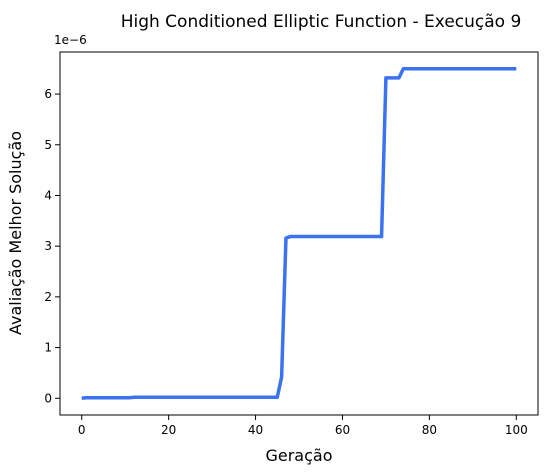 The height and width of the screenshot is (476, 559). I want to click on x-tick-label: 40, so click(255, 430).